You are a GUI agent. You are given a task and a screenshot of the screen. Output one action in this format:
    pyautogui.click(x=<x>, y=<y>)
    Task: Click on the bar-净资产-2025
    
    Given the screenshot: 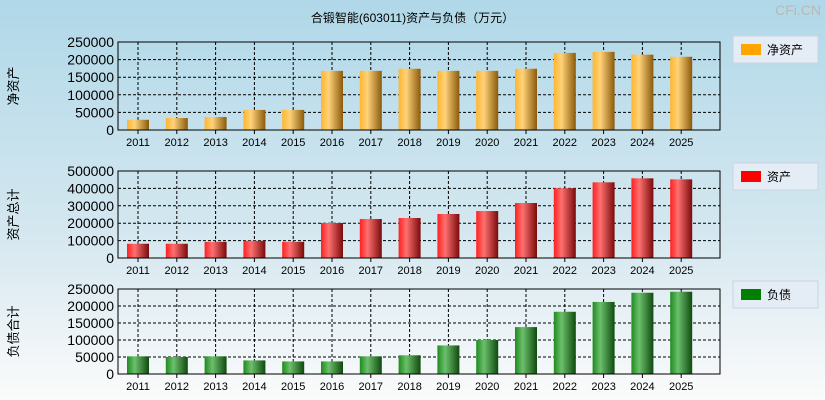 What is the action you would take?
    pyautogui.click(x=681, y=93)
    